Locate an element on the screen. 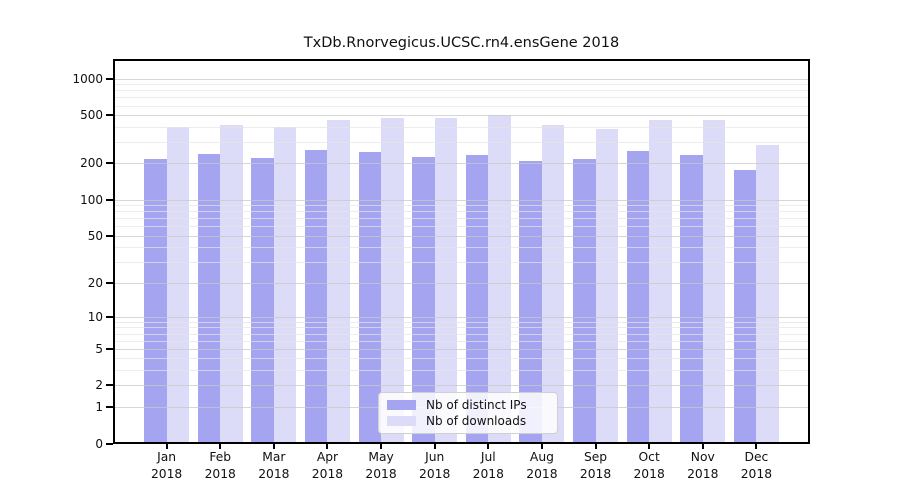 This screenshot has height=500, width=900. y-tick-label: 500 is located at coordinates (91, 115).